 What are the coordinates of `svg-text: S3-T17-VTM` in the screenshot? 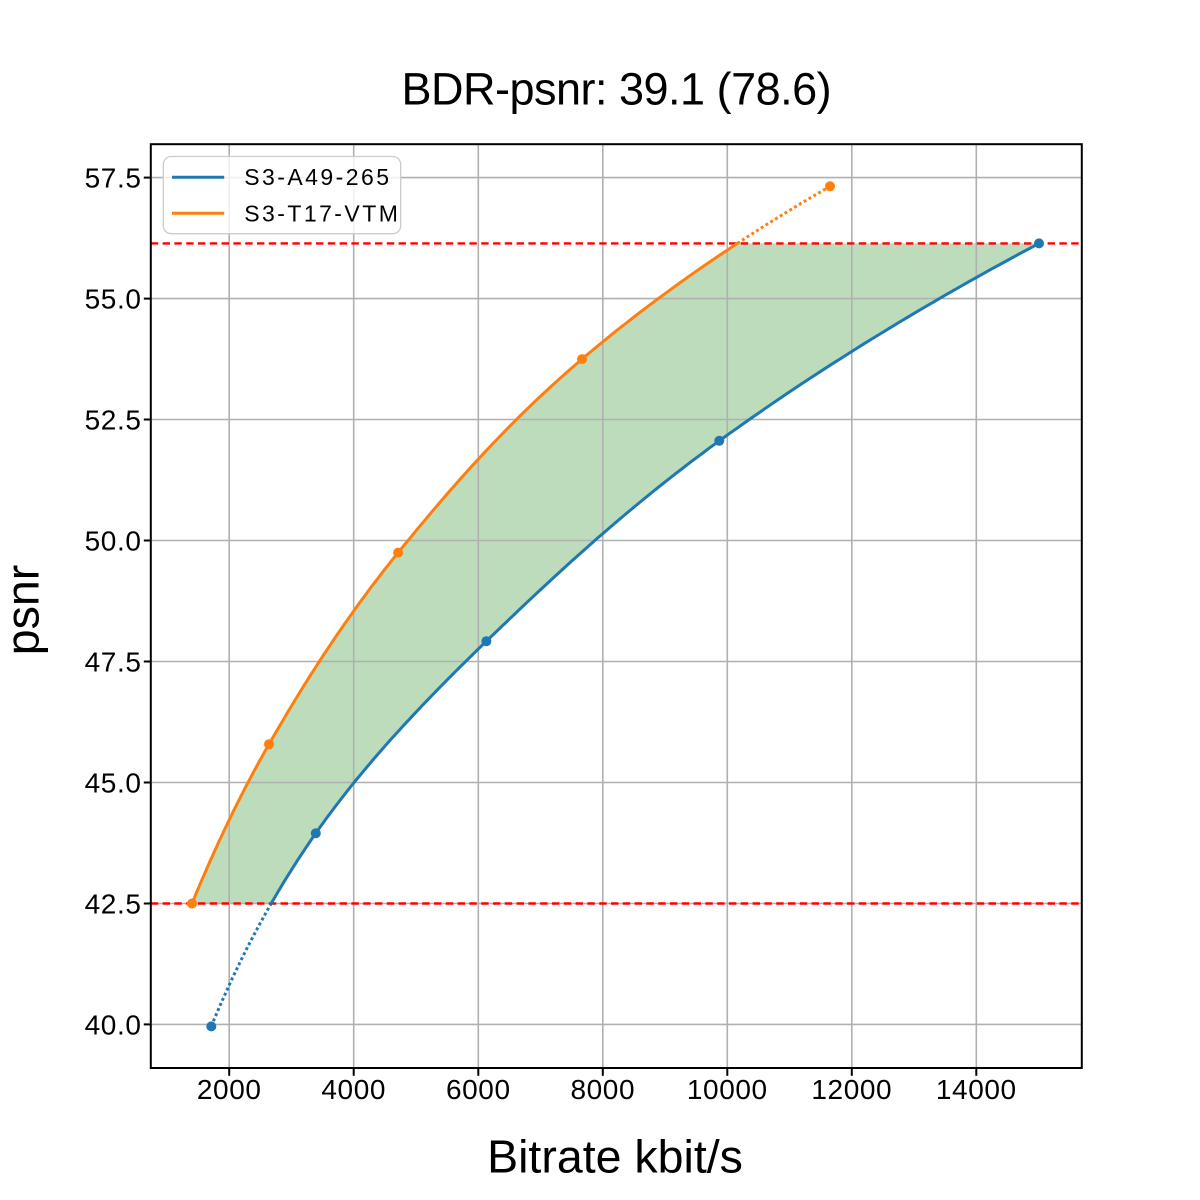 It's located at (322, 213).